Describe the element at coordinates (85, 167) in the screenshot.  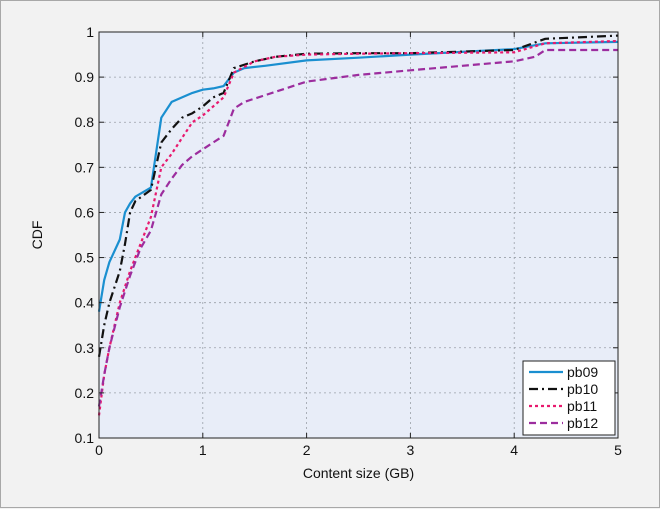
I see `y-tick-label: 0.7` at that location.